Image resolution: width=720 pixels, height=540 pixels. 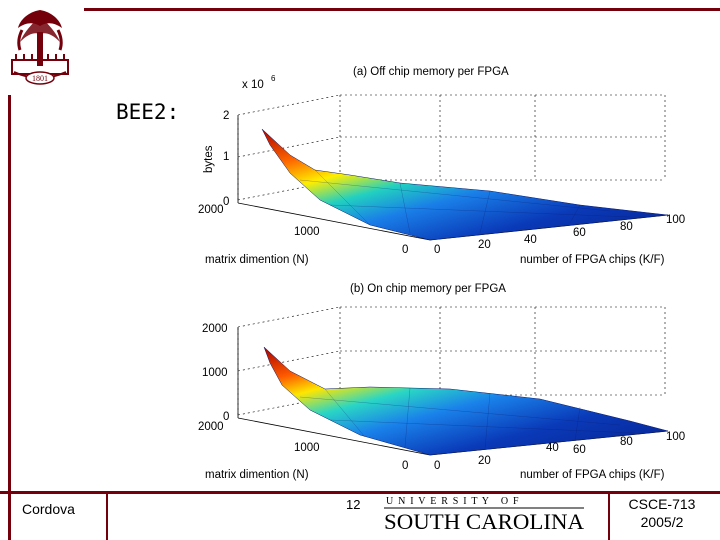 What do you see at coordinates (431, 72) in the screenshot?
I see `plot-a-title: (a) Off chip memory per FPGA` at bounding box center [431, 72].